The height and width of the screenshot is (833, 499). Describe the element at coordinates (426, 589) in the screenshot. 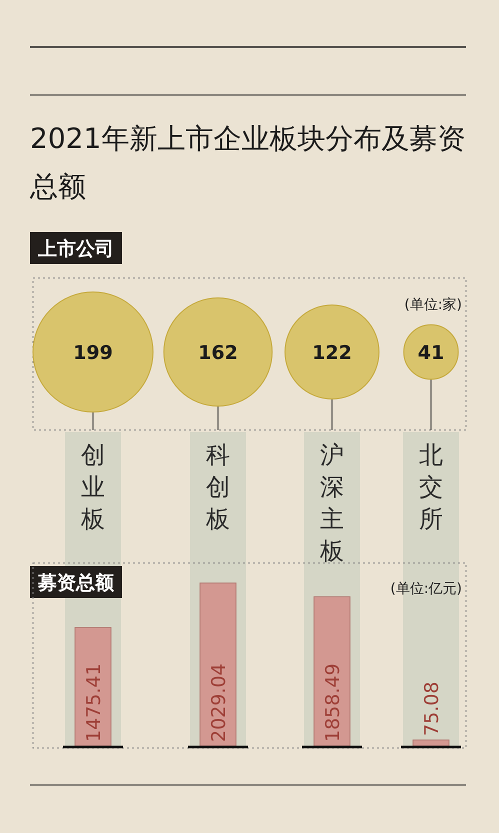

I see `annotation: (单位:亿元)` at that location.